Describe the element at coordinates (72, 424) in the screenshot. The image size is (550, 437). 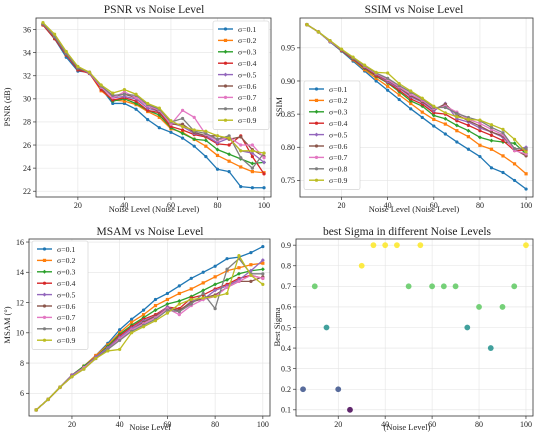
I see `msam-x-tick-label: 20` at that location.